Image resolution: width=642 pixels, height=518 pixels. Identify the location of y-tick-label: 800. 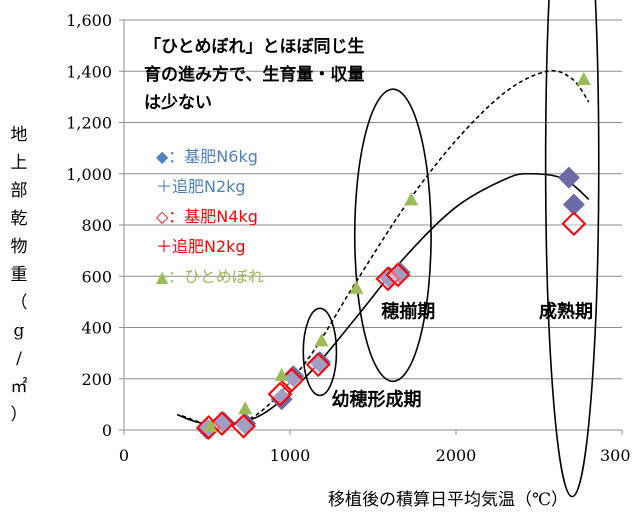
(96, 225).